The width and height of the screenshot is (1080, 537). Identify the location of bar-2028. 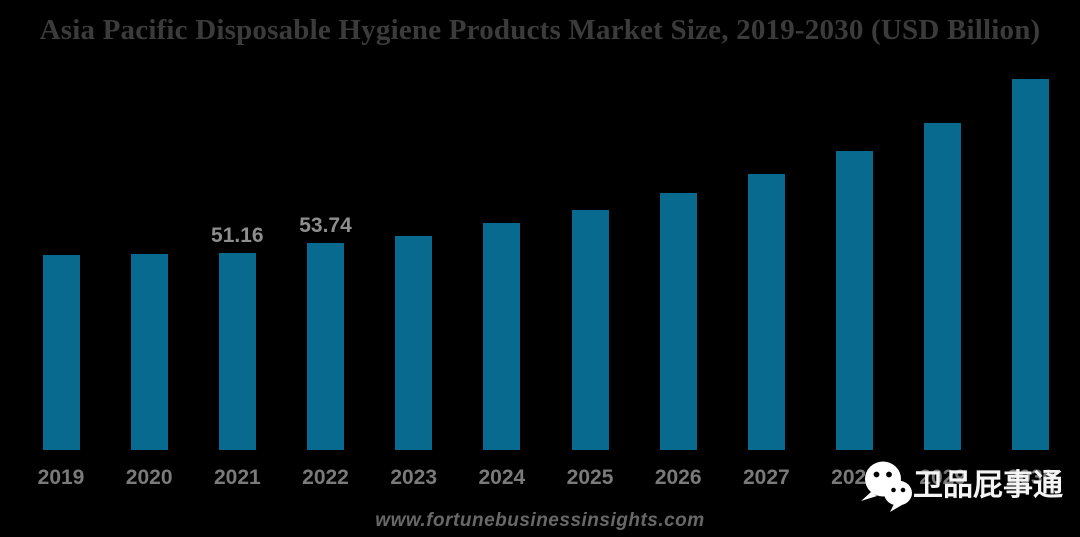
(855, 300).